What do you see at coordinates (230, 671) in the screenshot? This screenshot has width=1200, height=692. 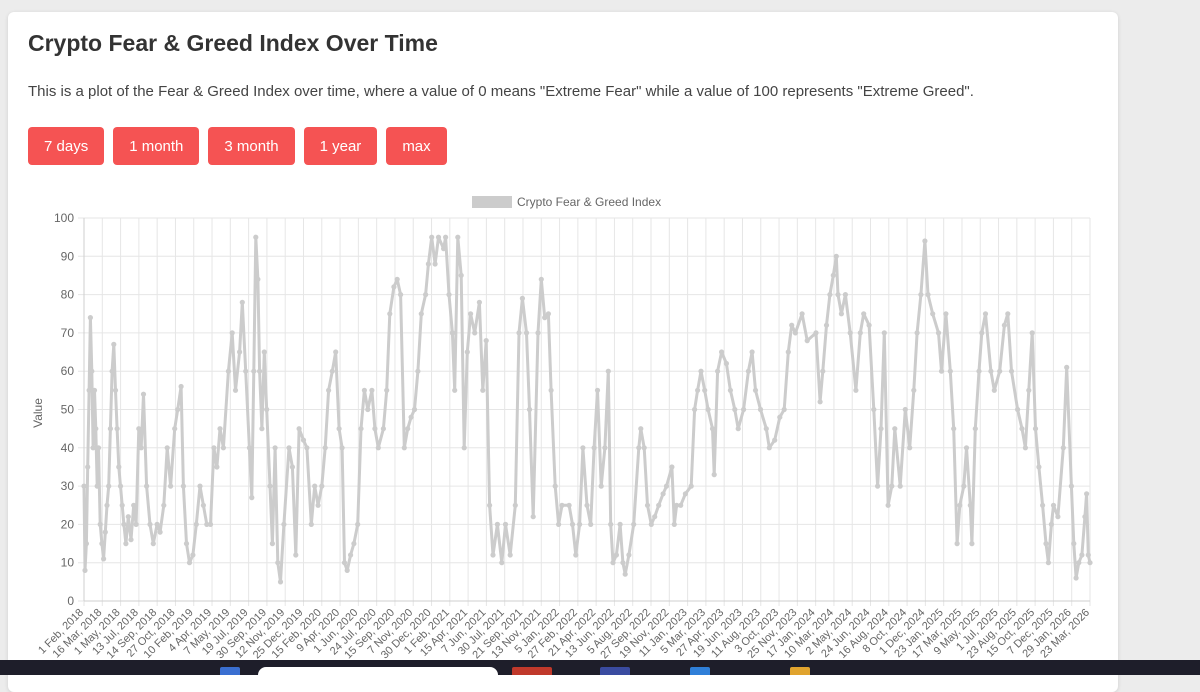 I see `taskbar-start-icon` at bounding box center [230, 671].